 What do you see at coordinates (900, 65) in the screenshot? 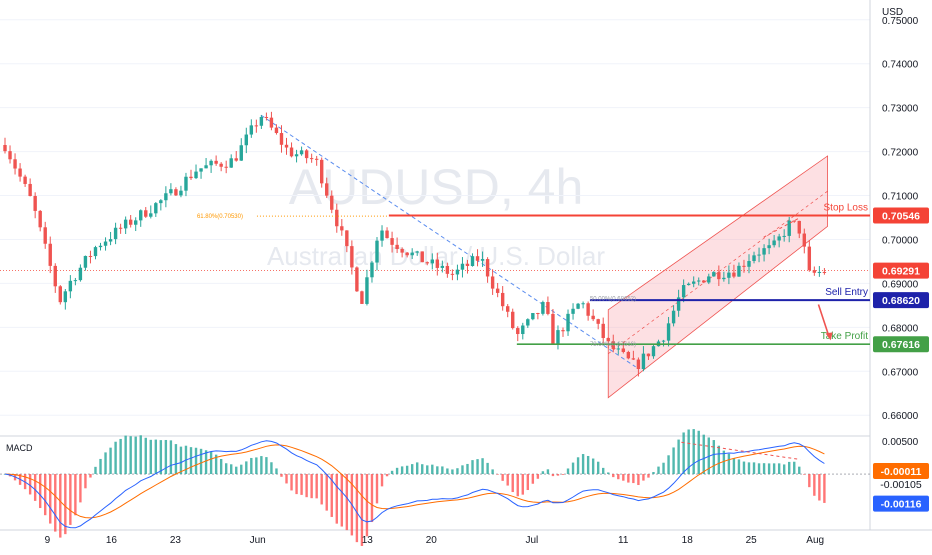
I see `y-tick-label: 0.74000` at bounding box center [900, 65].